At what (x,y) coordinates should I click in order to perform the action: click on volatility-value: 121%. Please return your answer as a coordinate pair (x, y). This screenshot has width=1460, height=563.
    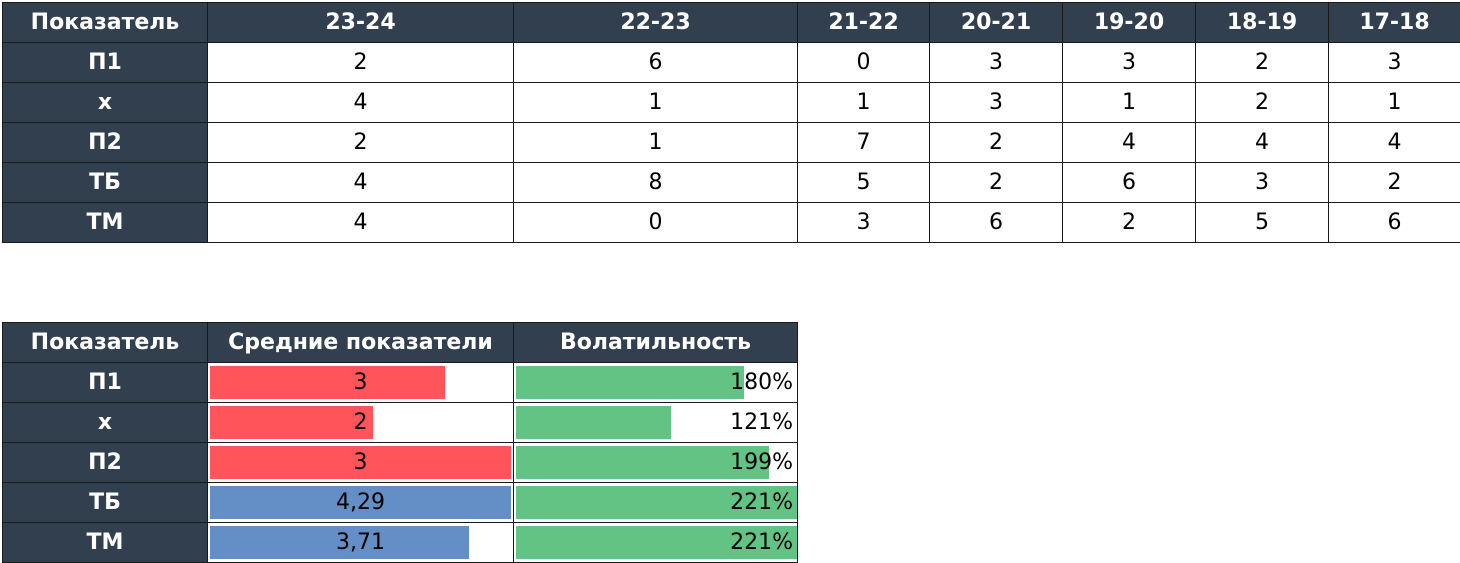
    Looking at the image, I should click on (655, 422).